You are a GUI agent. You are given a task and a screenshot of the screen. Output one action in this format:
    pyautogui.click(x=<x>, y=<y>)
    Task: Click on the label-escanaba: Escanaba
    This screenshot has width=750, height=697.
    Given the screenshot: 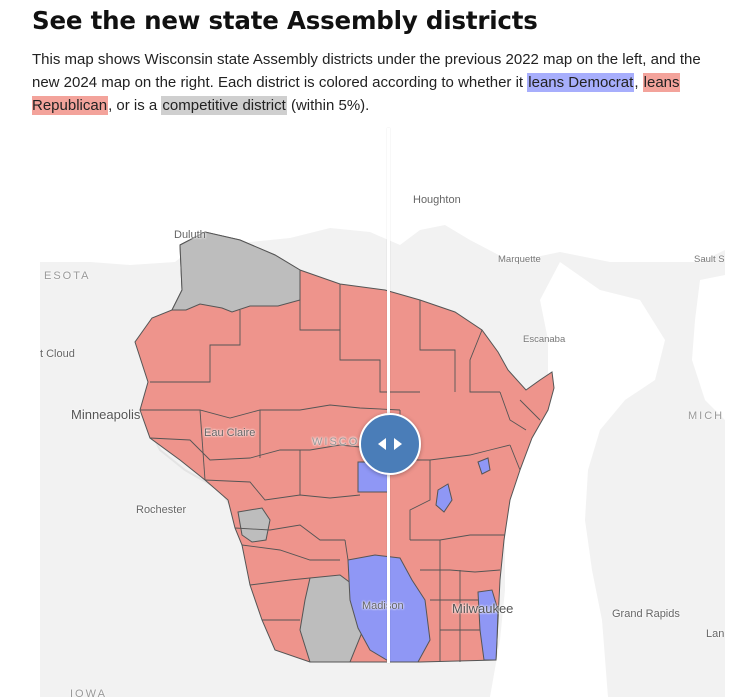 What is the action you would take?
    pyautogui.click(x=544, y=339)
    